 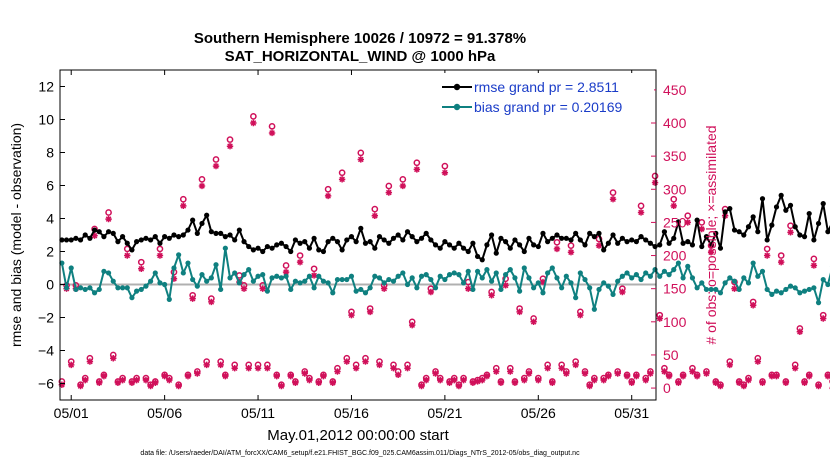 I want to click on y-tick-label: 6, so click(x=50, y=186).